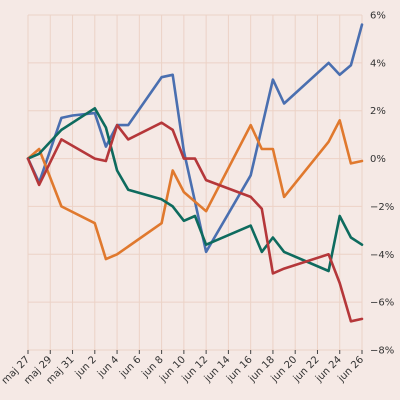  I want to click on y-tick-label: −4%, so click(382, 255).